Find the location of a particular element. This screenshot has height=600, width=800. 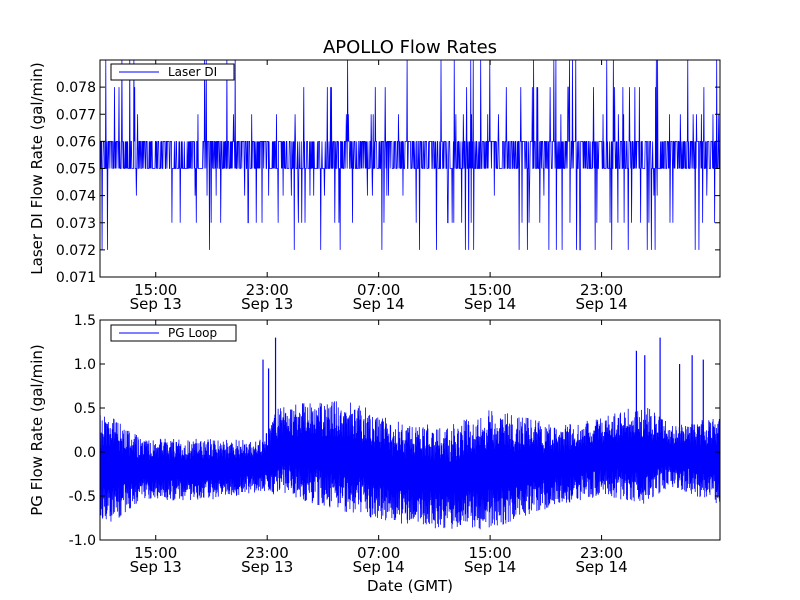

y-tick-label: 0.078 is located at coordinates (76, 88).